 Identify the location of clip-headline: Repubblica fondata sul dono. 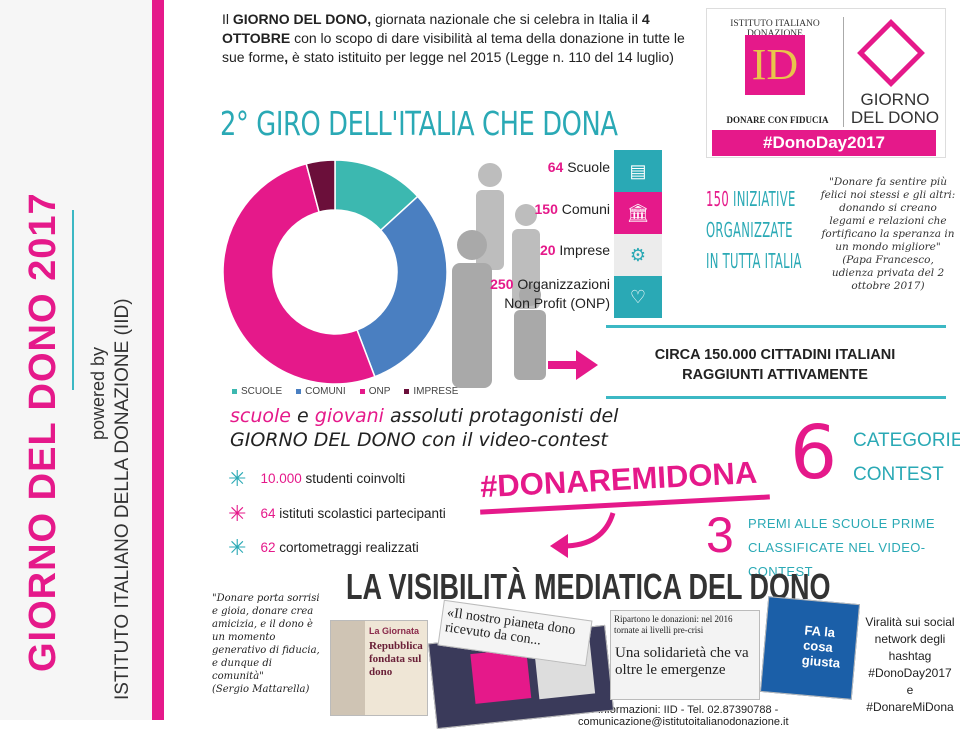
(396, 659).